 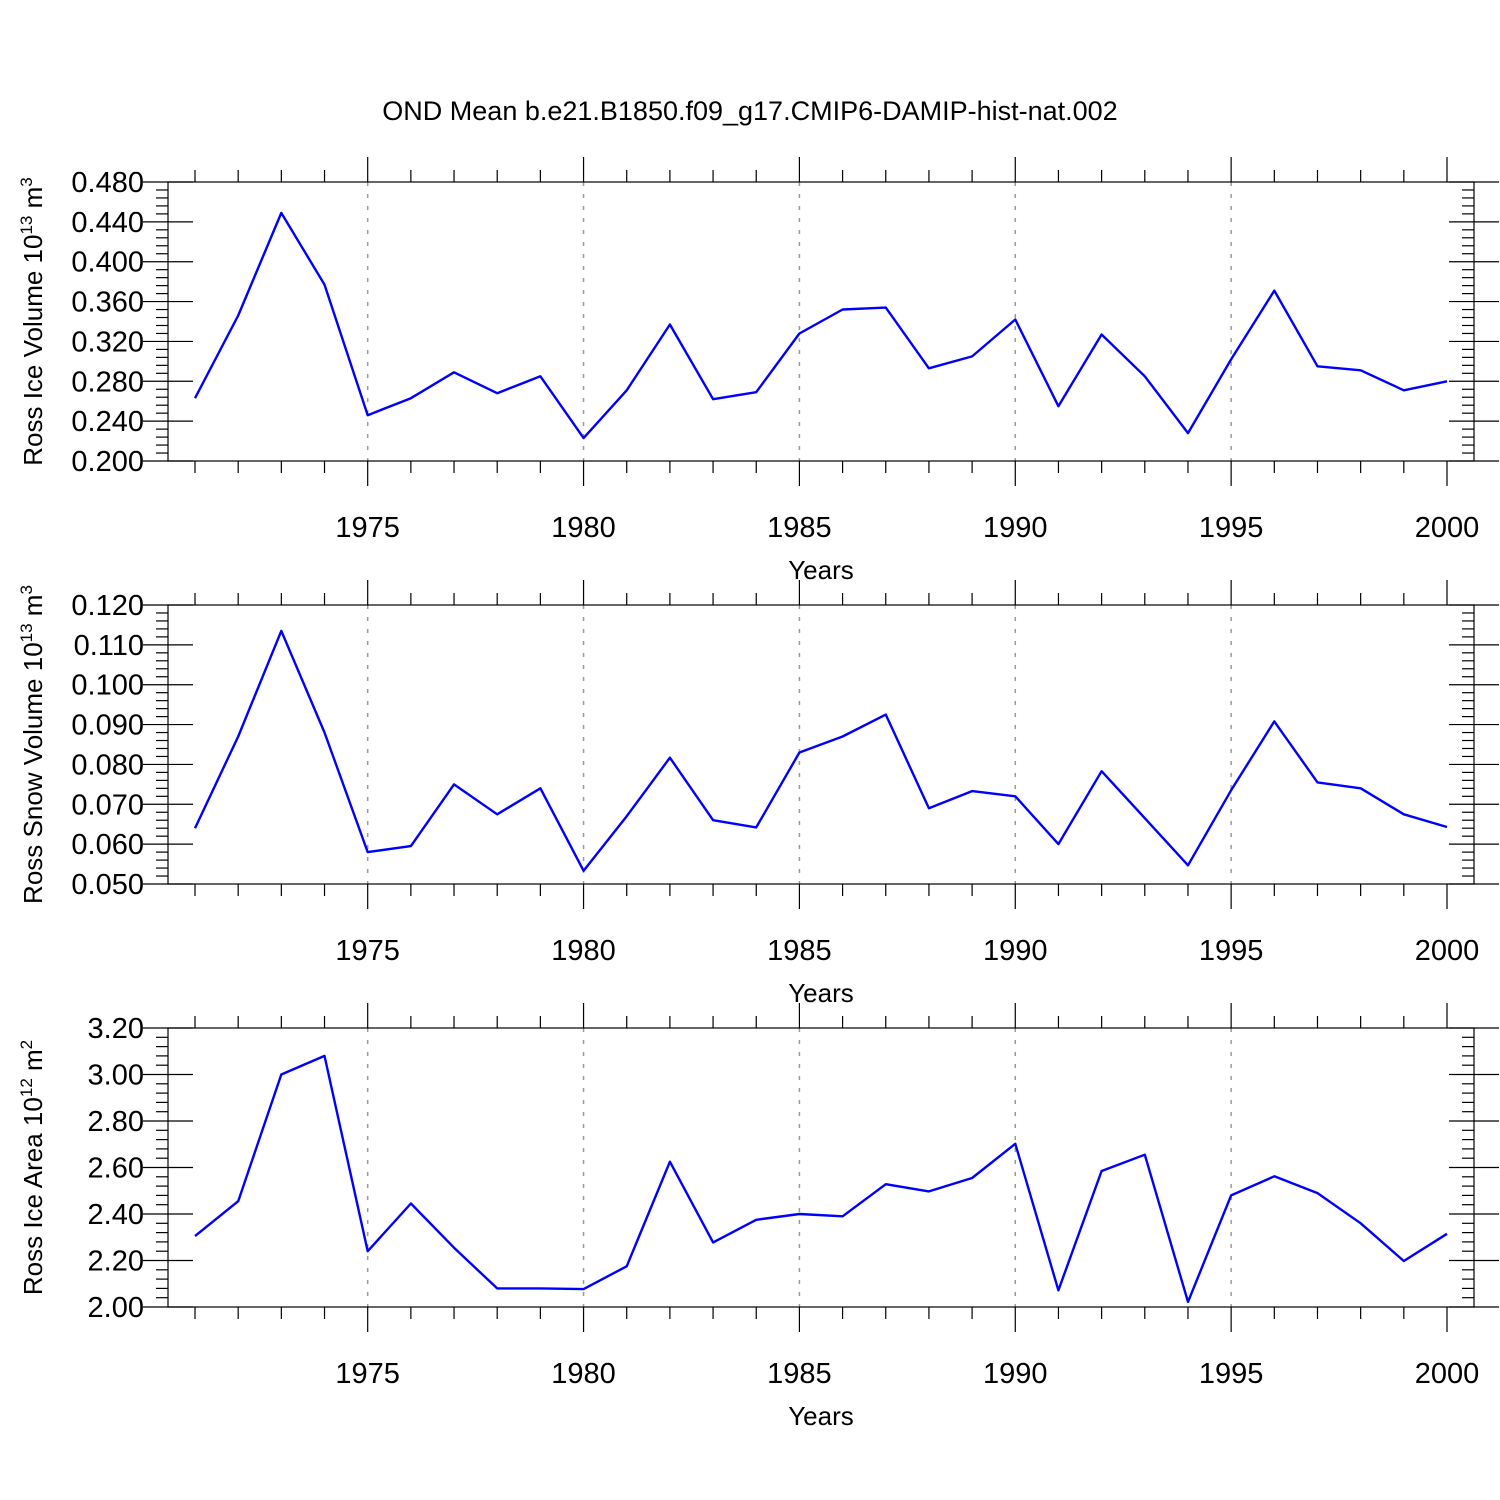 I want to click on y-tick-label: 0.050, so click(x=107, y=885).